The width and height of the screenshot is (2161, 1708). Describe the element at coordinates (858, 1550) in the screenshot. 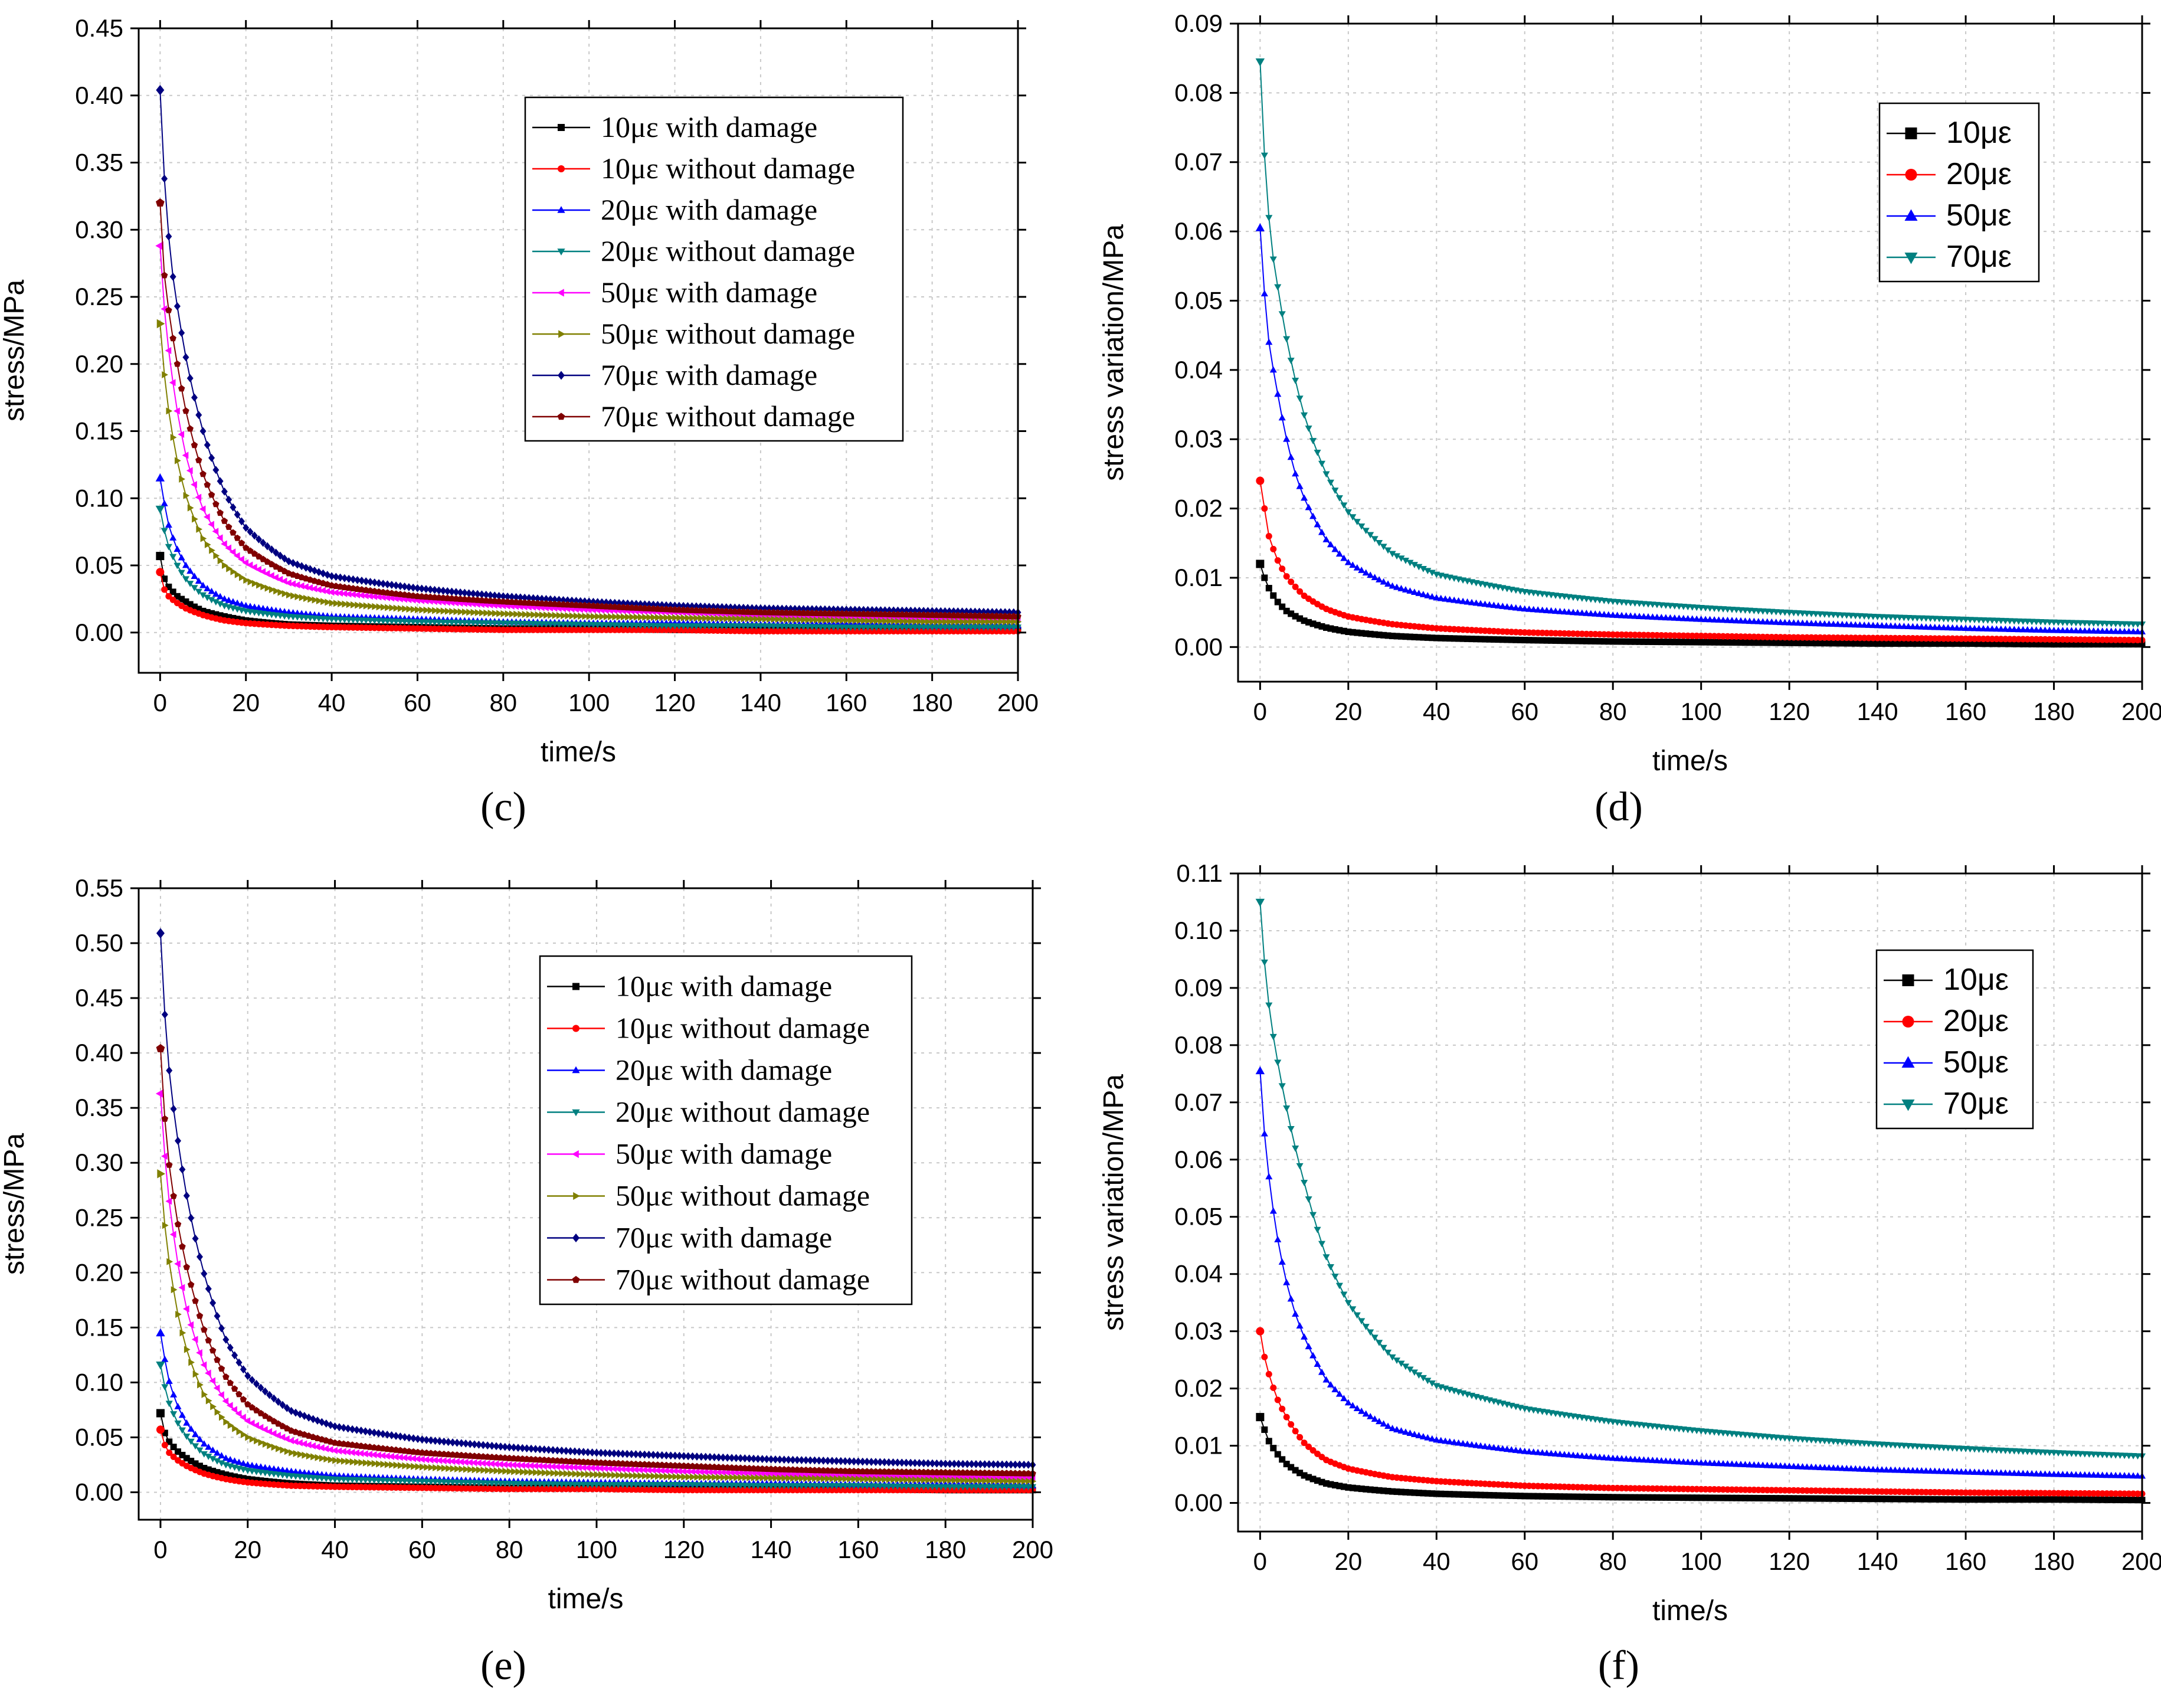

I see `x-tick-label: 160` at that location.